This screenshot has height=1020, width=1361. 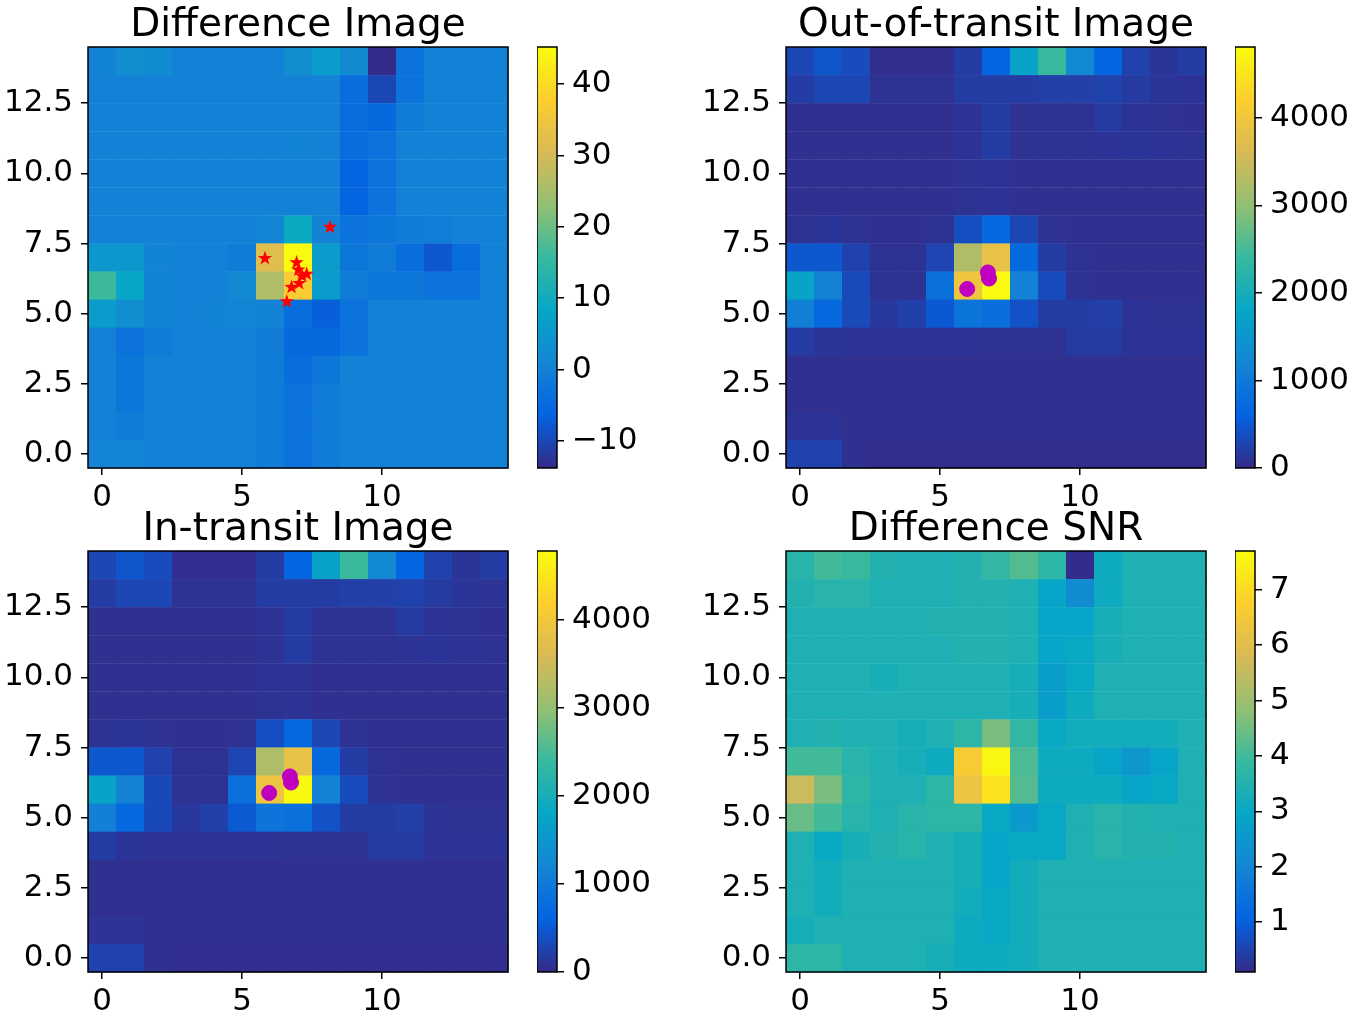 I want to click on point, so click(x=286, y=301).